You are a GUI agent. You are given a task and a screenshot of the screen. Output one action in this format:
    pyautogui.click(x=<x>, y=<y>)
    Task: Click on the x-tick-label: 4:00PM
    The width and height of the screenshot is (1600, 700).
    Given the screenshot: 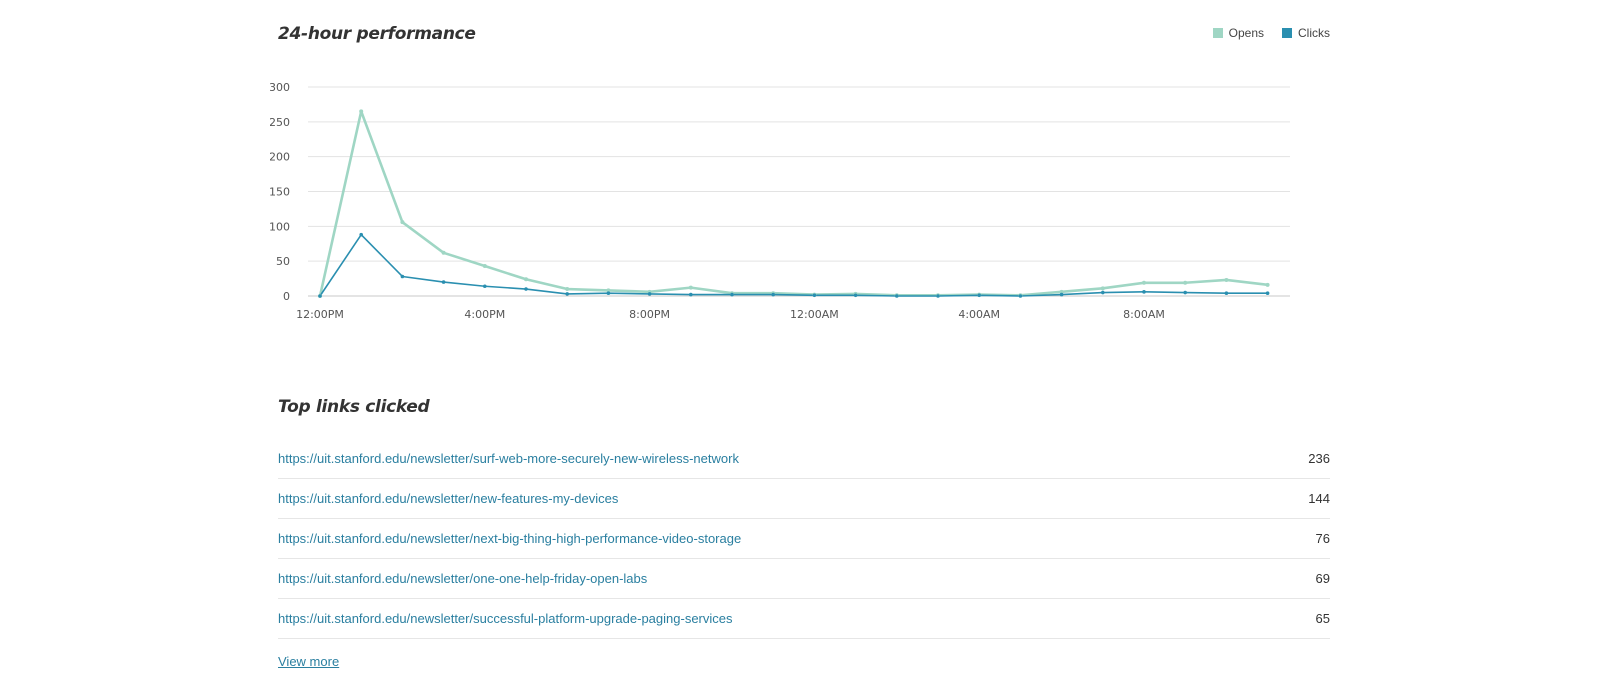 What is the action you would take?
    pyautogui.click(x=484, y=314)
    